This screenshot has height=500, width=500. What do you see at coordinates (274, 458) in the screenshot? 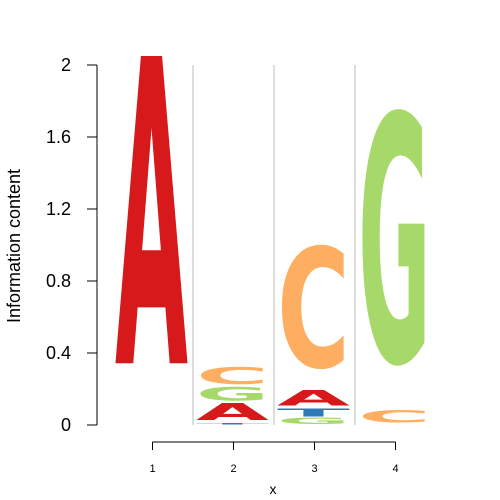
I see `x-axis: 1 2 3 4` at bounding box center [274, 458].